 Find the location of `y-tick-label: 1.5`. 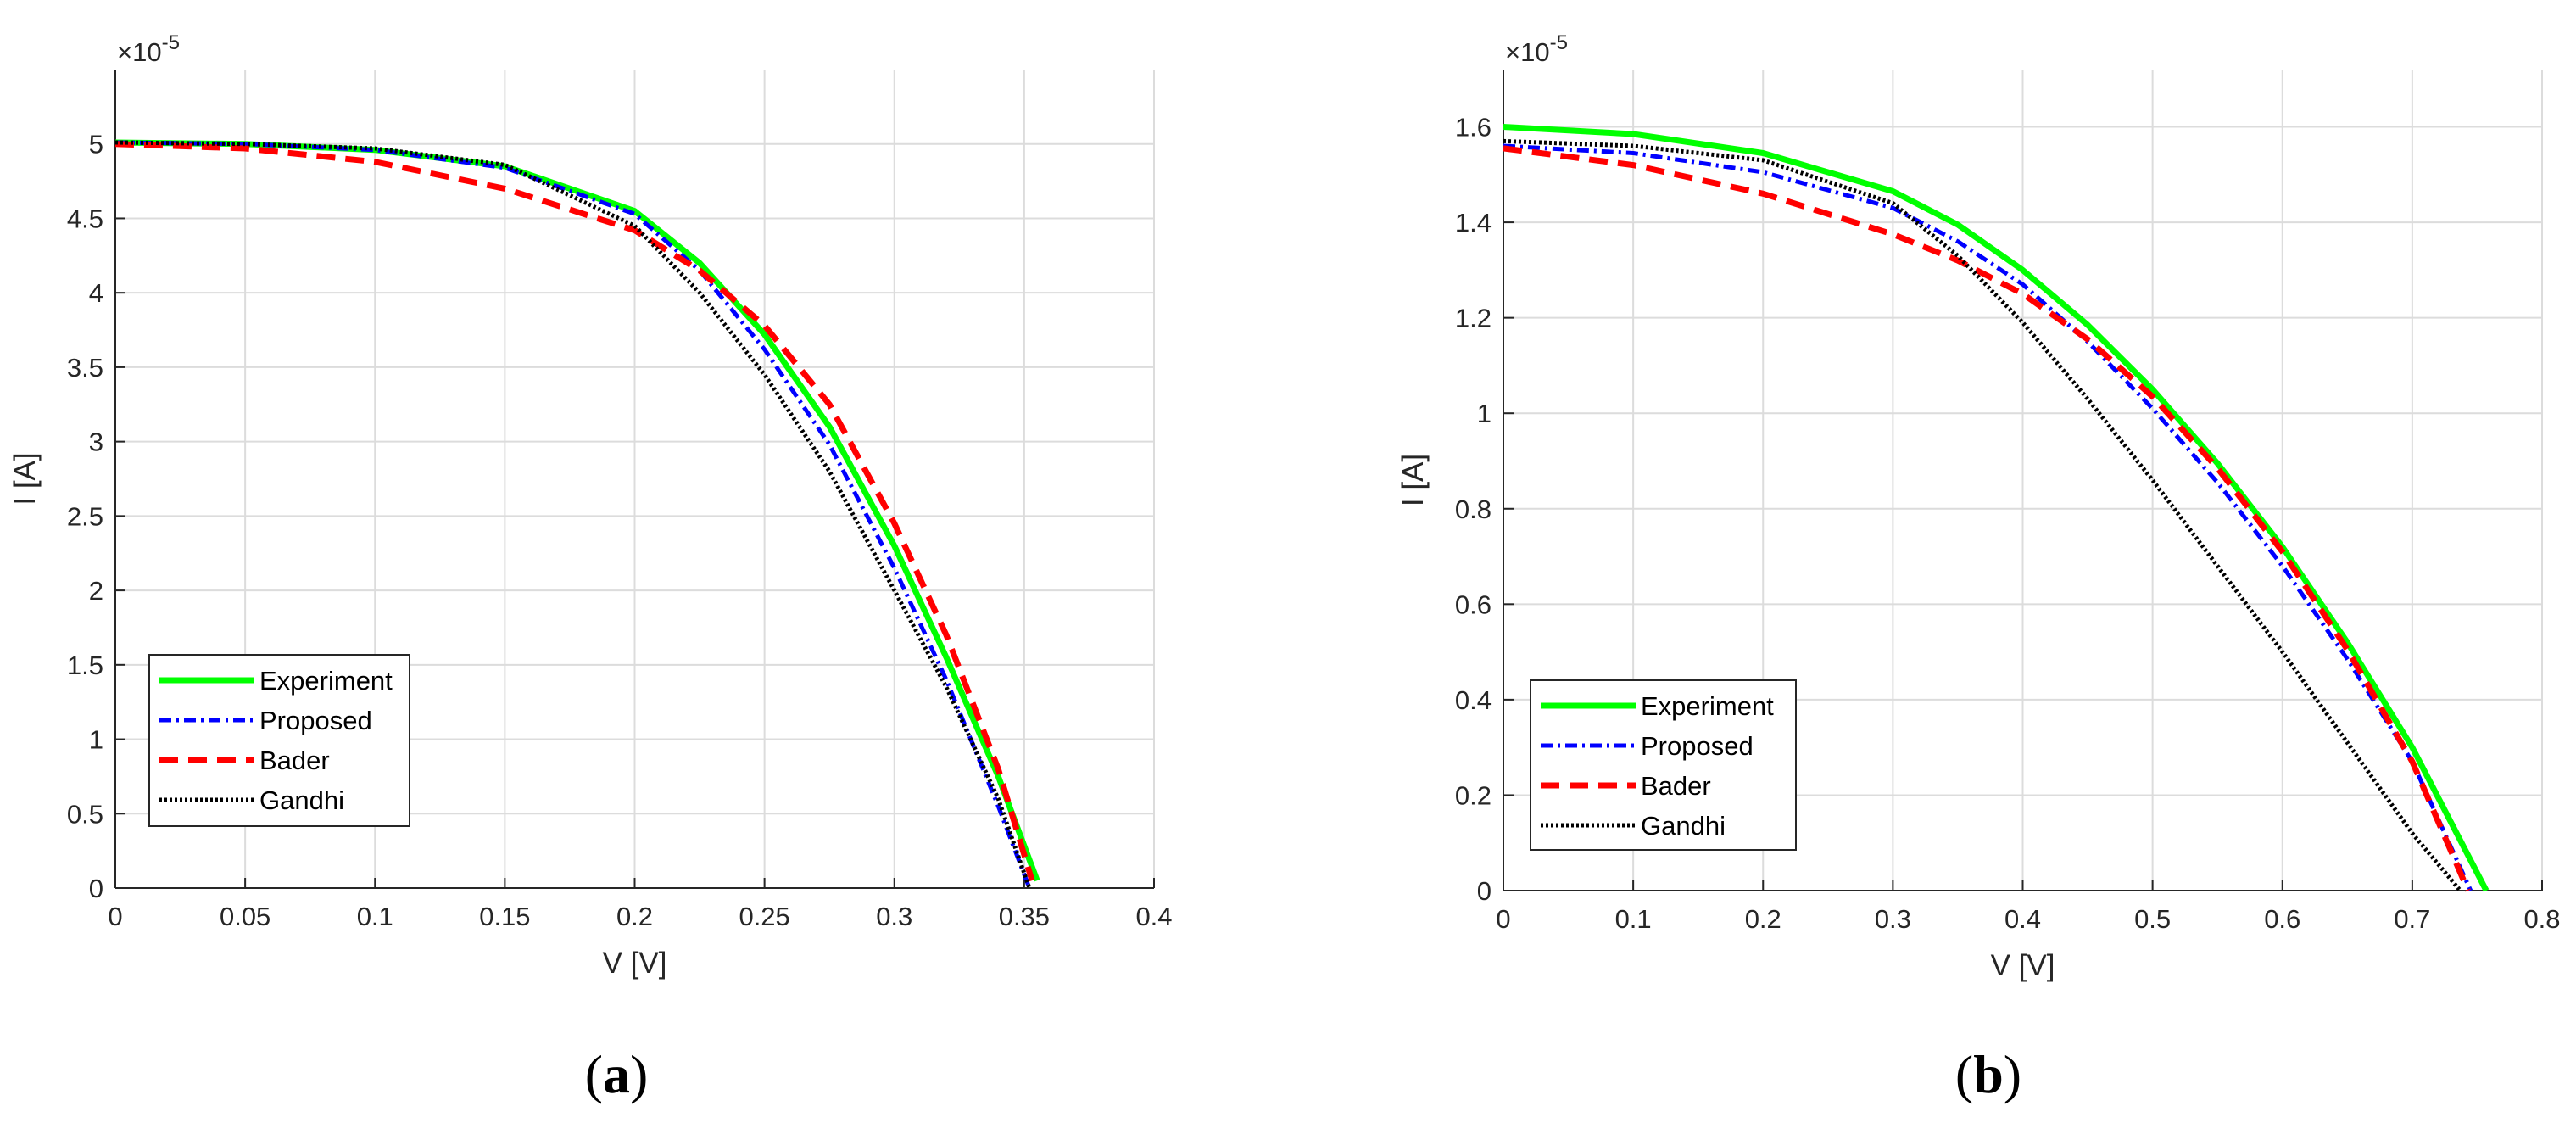

y-tick-label: 1.5 is located at coordinates (85, 665).